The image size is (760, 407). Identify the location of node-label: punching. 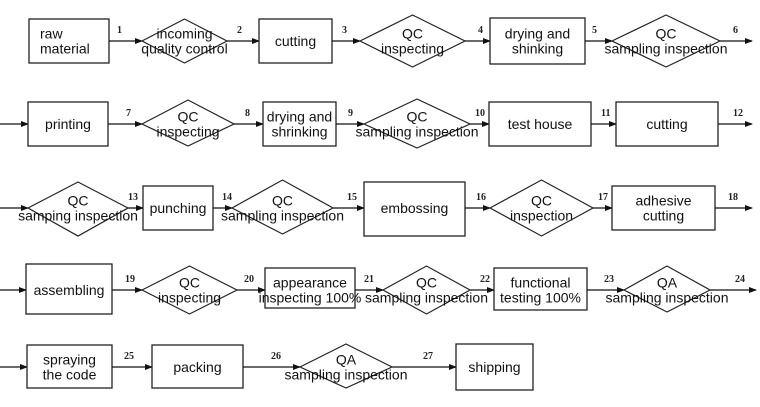
(178, 208).